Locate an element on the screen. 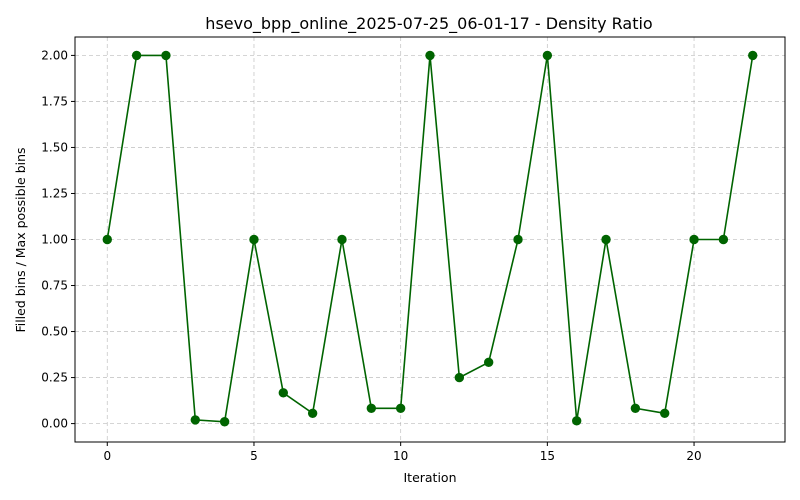  x-axis-label: Iteration is located at coordinates (429, 477).